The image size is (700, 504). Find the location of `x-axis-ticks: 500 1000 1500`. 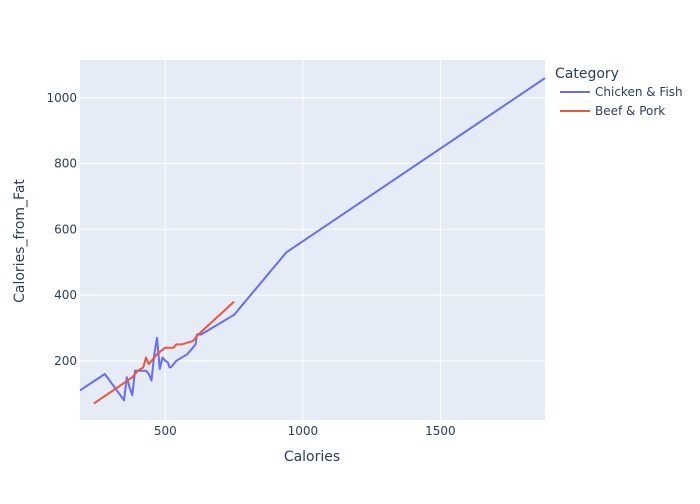

x-axis-ticks: 500 1000 1500 is located at coordinates (305, 431).